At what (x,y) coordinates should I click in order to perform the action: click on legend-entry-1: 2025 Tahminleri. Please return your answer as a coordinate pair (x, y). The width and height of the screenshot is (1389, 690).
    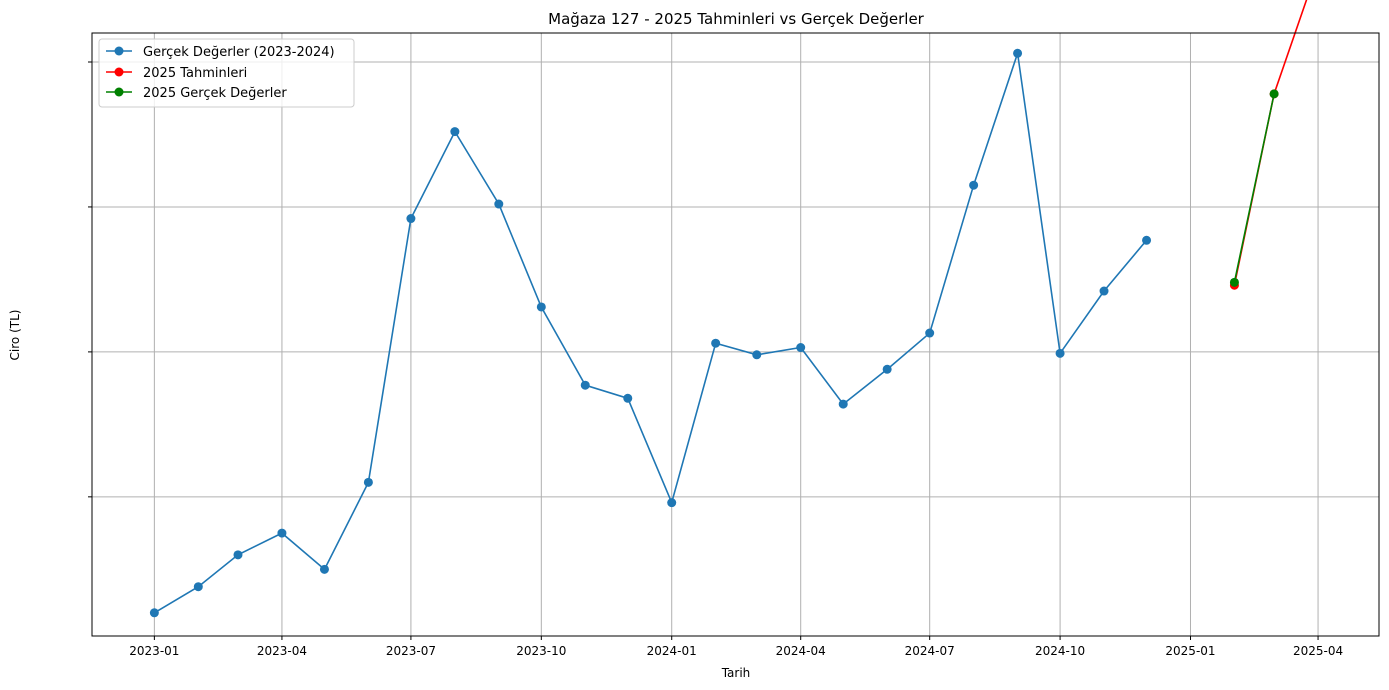
    Looking at the image, I should click on (176, 73).